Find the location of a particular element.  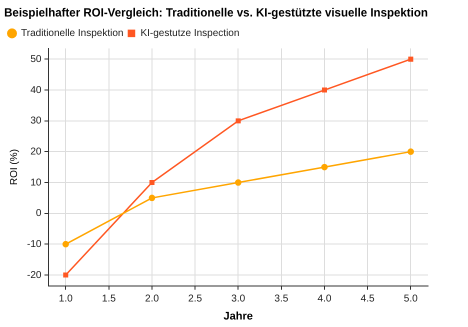

y-tick-label: 40 is located at coordinates (36, 90).